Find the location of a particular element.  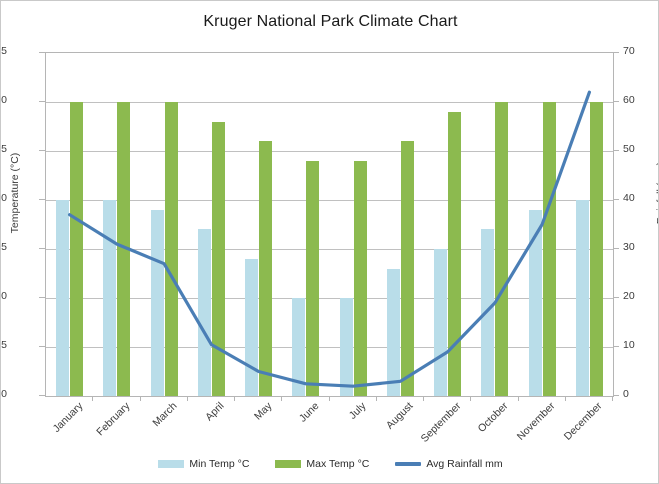

y-axis-right-tick-label: 60 is located at coordinates (629, 100).